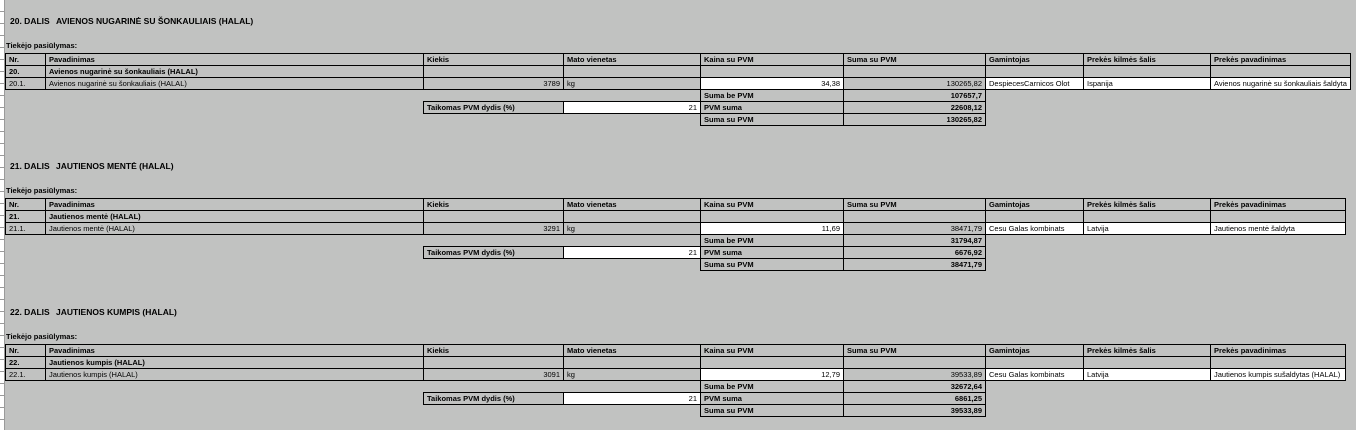 Image resolution: width=1356 pixels, height=430 pixels. I want to click on section-number: 21. DALIS, so click(30, 166).